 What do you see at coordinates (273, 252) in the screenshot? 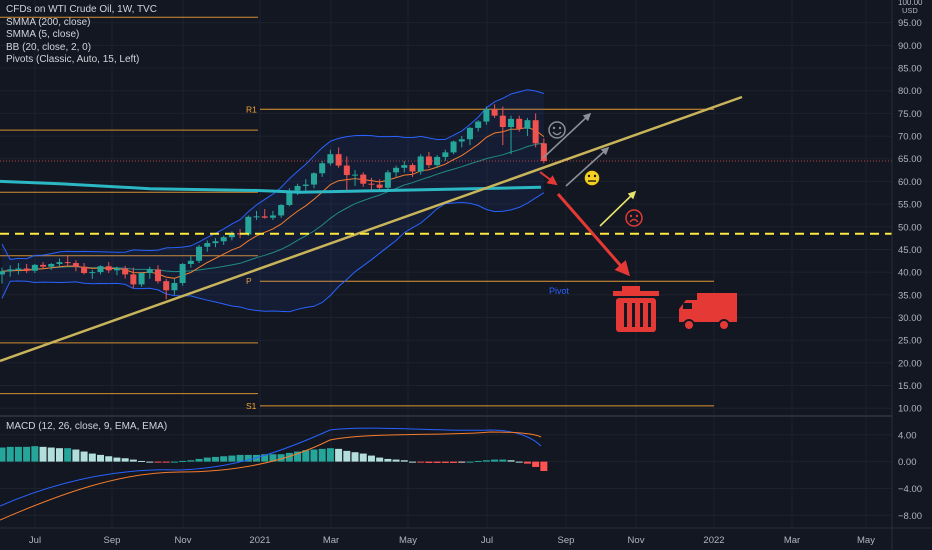
I see `bb-lower` at bounding box center [273, 252].